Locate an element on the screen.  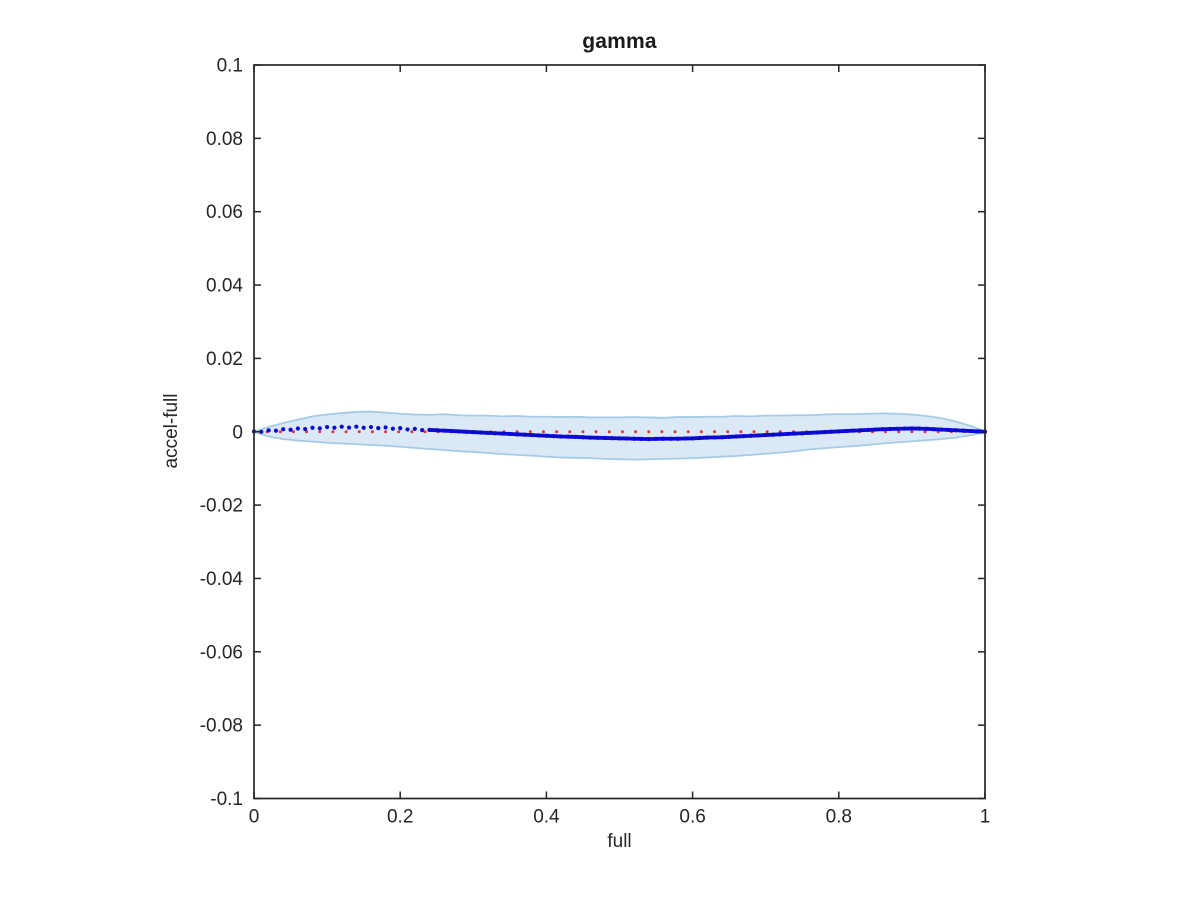
y-tick-label: 0.1 is located at coordinates (230, 66).